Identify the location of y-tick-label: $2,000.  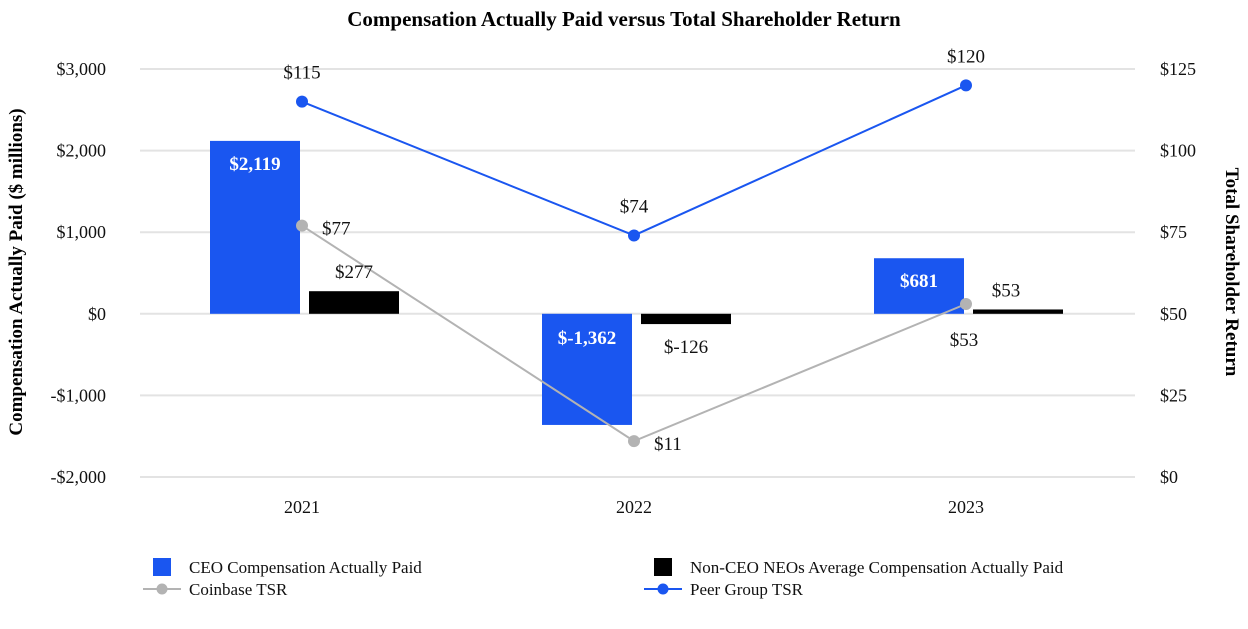
(82, 151).